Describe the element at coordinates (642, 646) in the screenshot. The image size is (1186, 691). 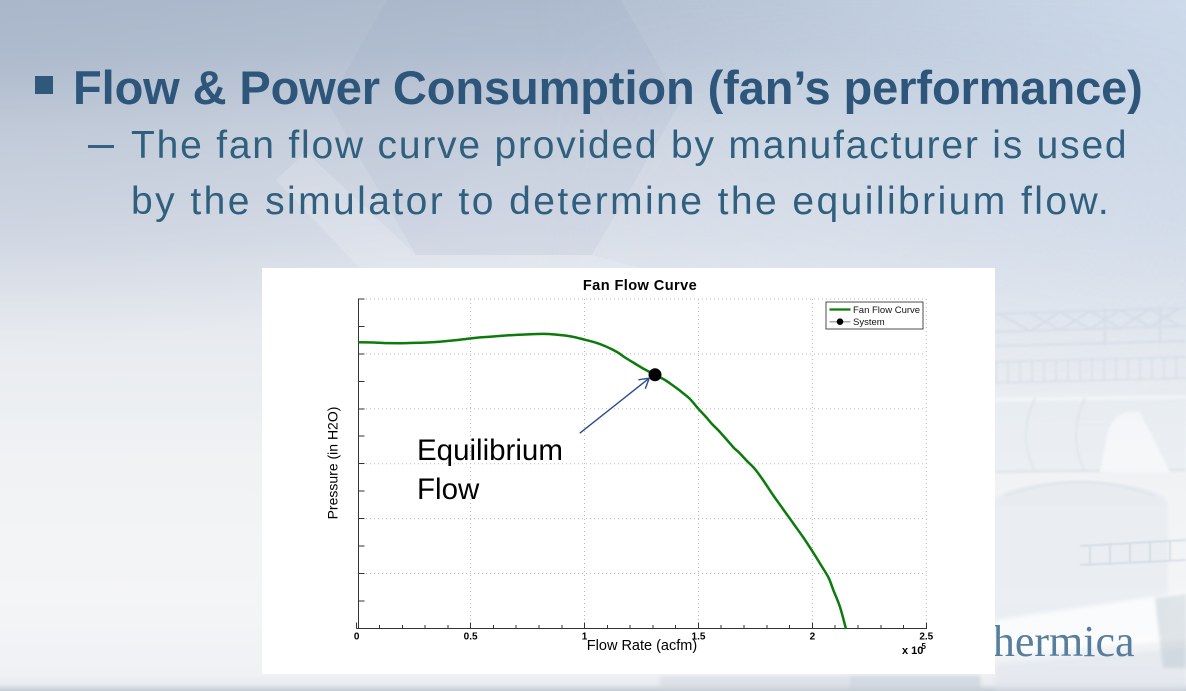
I see `svg-text: Flow Rate (acfm)` at that location.